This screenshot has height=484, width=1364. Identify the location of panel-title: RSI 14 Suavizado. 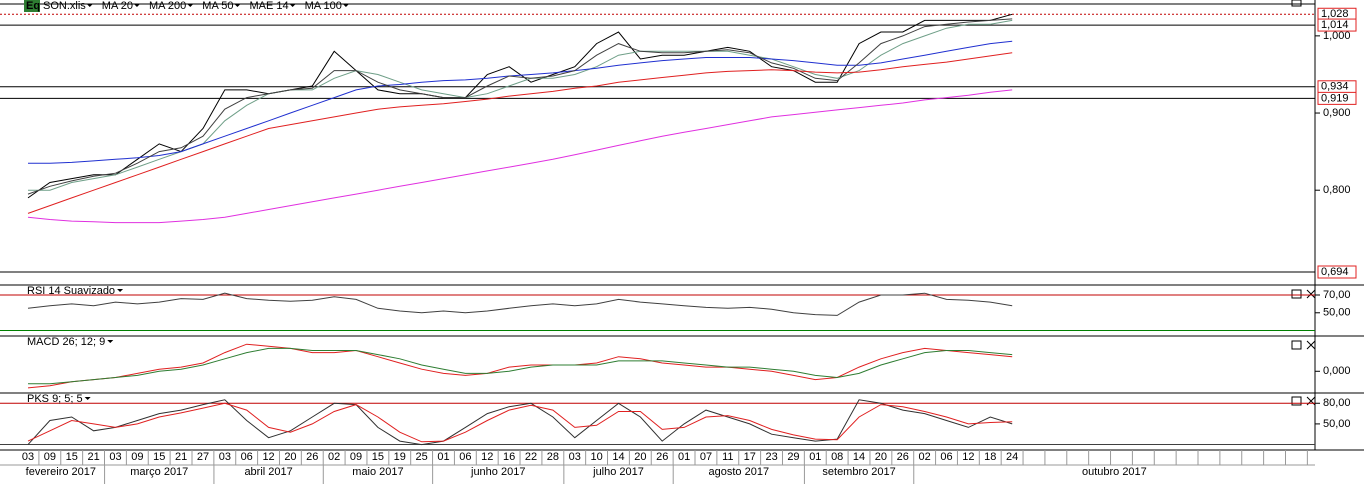
(71, 291).